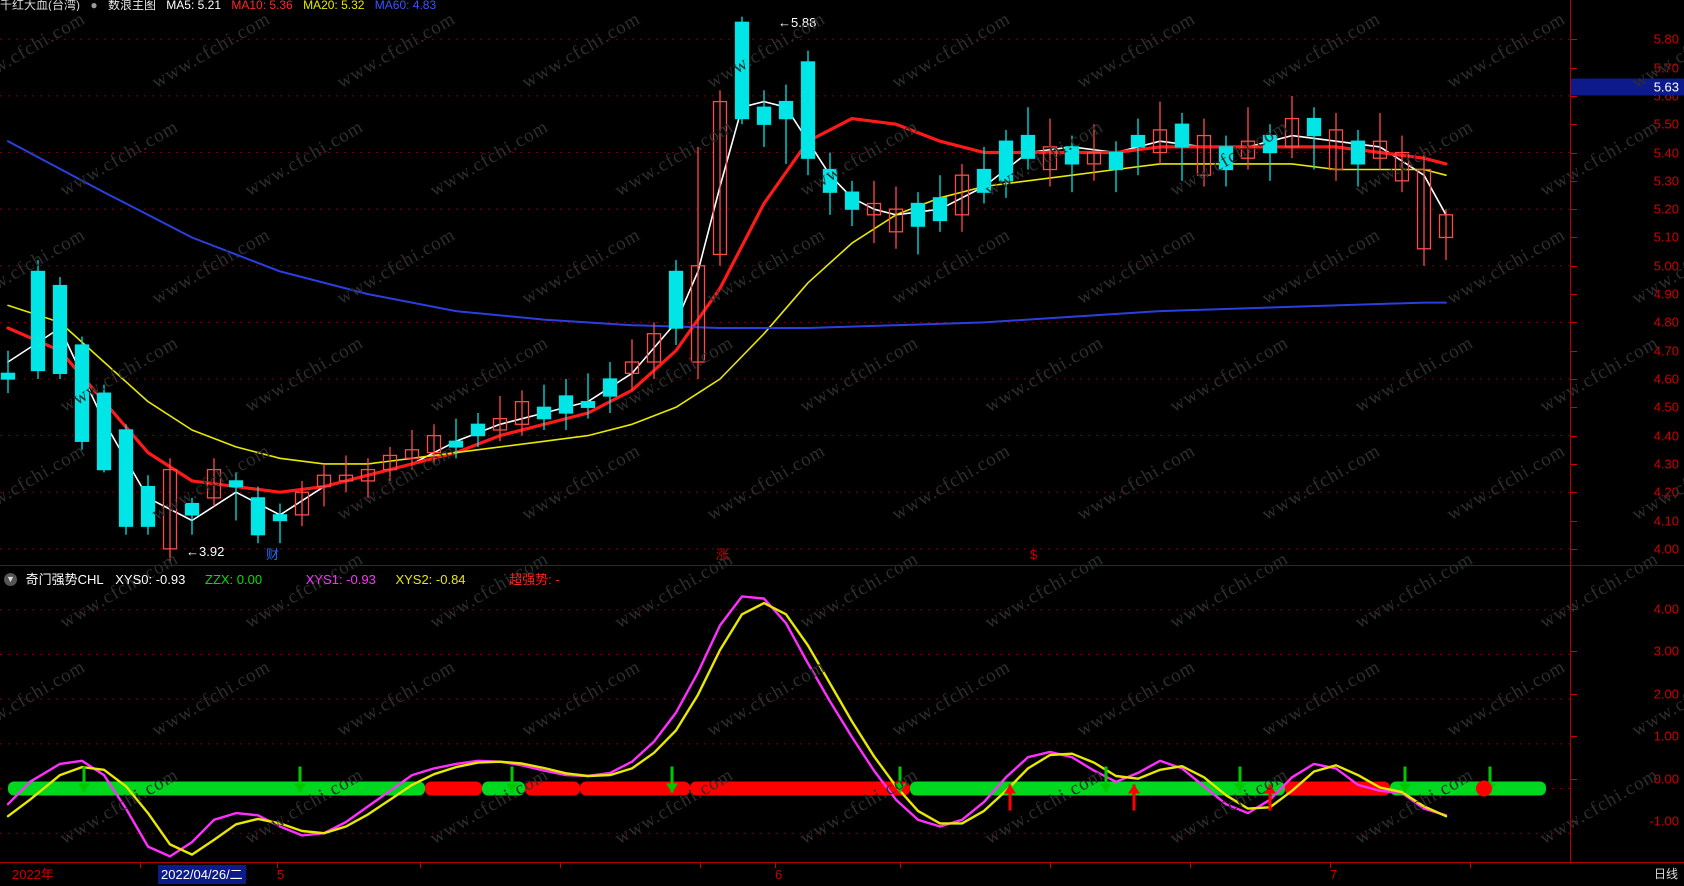 The image size is (1684, 886). I want to click on chevron-down-icon: ▼, so click(10, 580).